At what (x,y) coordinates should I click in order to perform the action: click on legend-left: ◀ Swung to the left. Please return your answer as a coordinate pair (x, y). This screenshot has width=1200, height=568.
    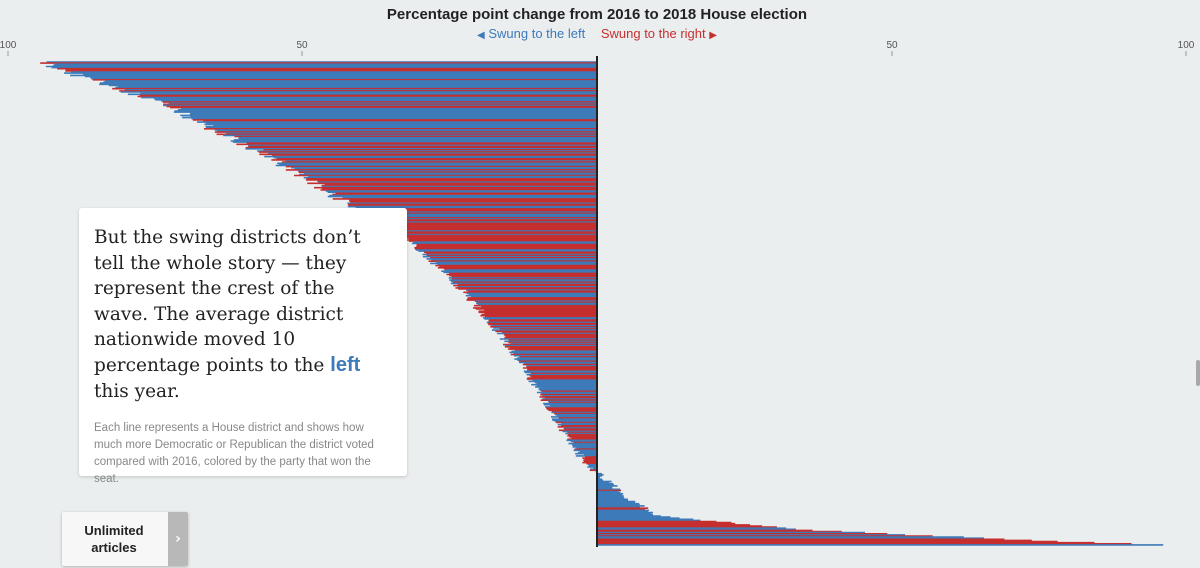
    Looking at the image, I should click on (531, 33).